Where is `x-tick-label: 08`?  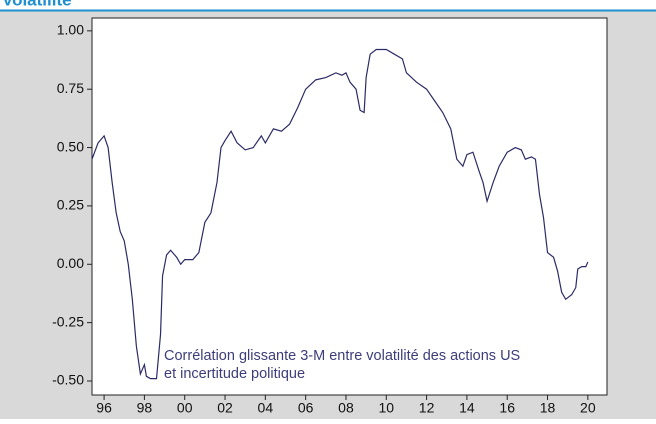 x-tick-label: 08 is located at coordinates (346, 408).